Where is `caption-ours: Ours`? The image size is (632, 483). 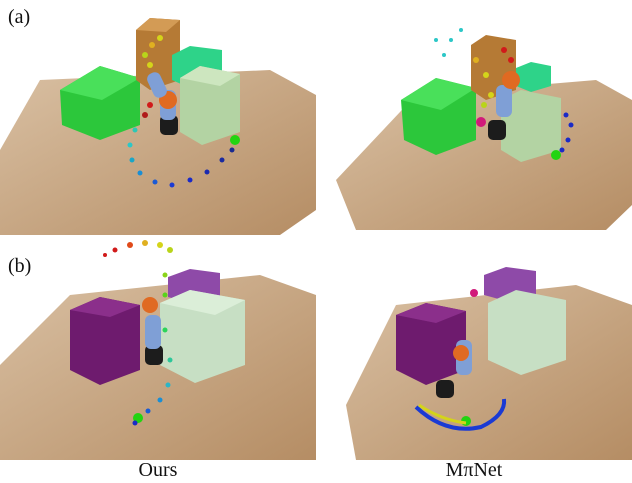
caption-ours: Ours is located at coordinates (158, 470).